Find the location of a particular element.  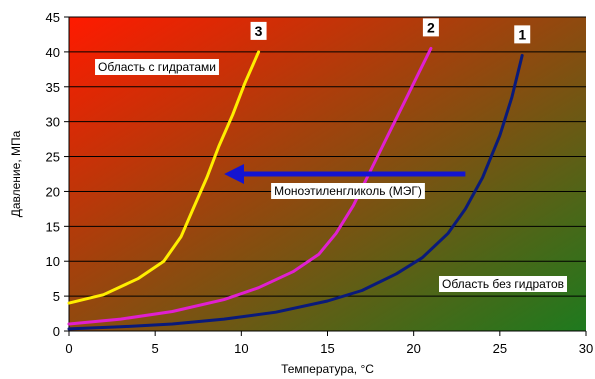

y-tick-label: 40 is located at coordinates (53, 52).